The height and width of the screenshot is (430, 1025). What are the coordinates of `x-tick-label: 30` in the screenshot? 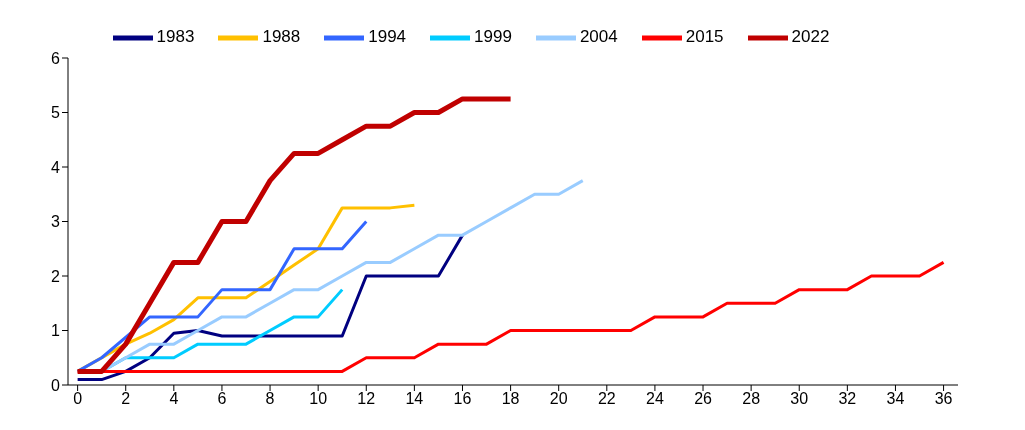 It's located at (799, 399).